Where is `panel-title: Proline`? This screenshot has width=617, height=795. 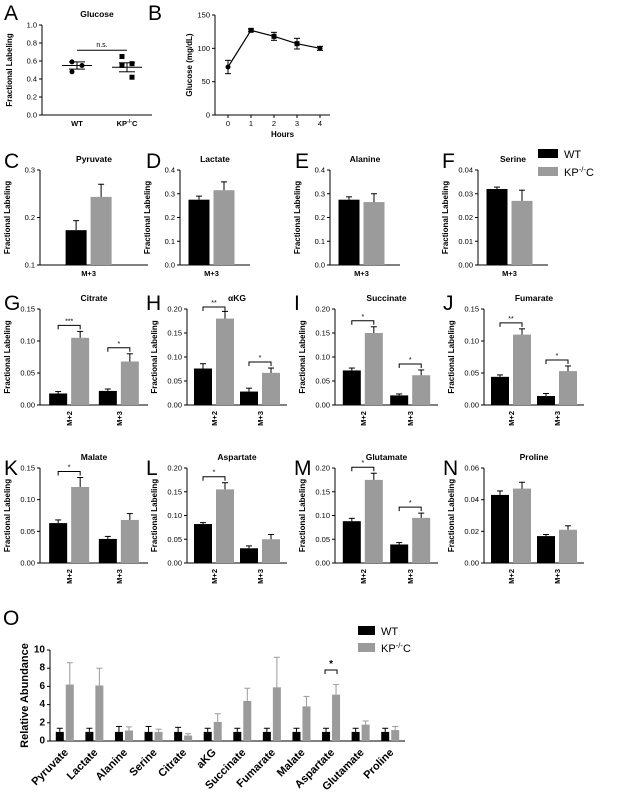 panel-title: Proline is located at coordinates (534, 457).